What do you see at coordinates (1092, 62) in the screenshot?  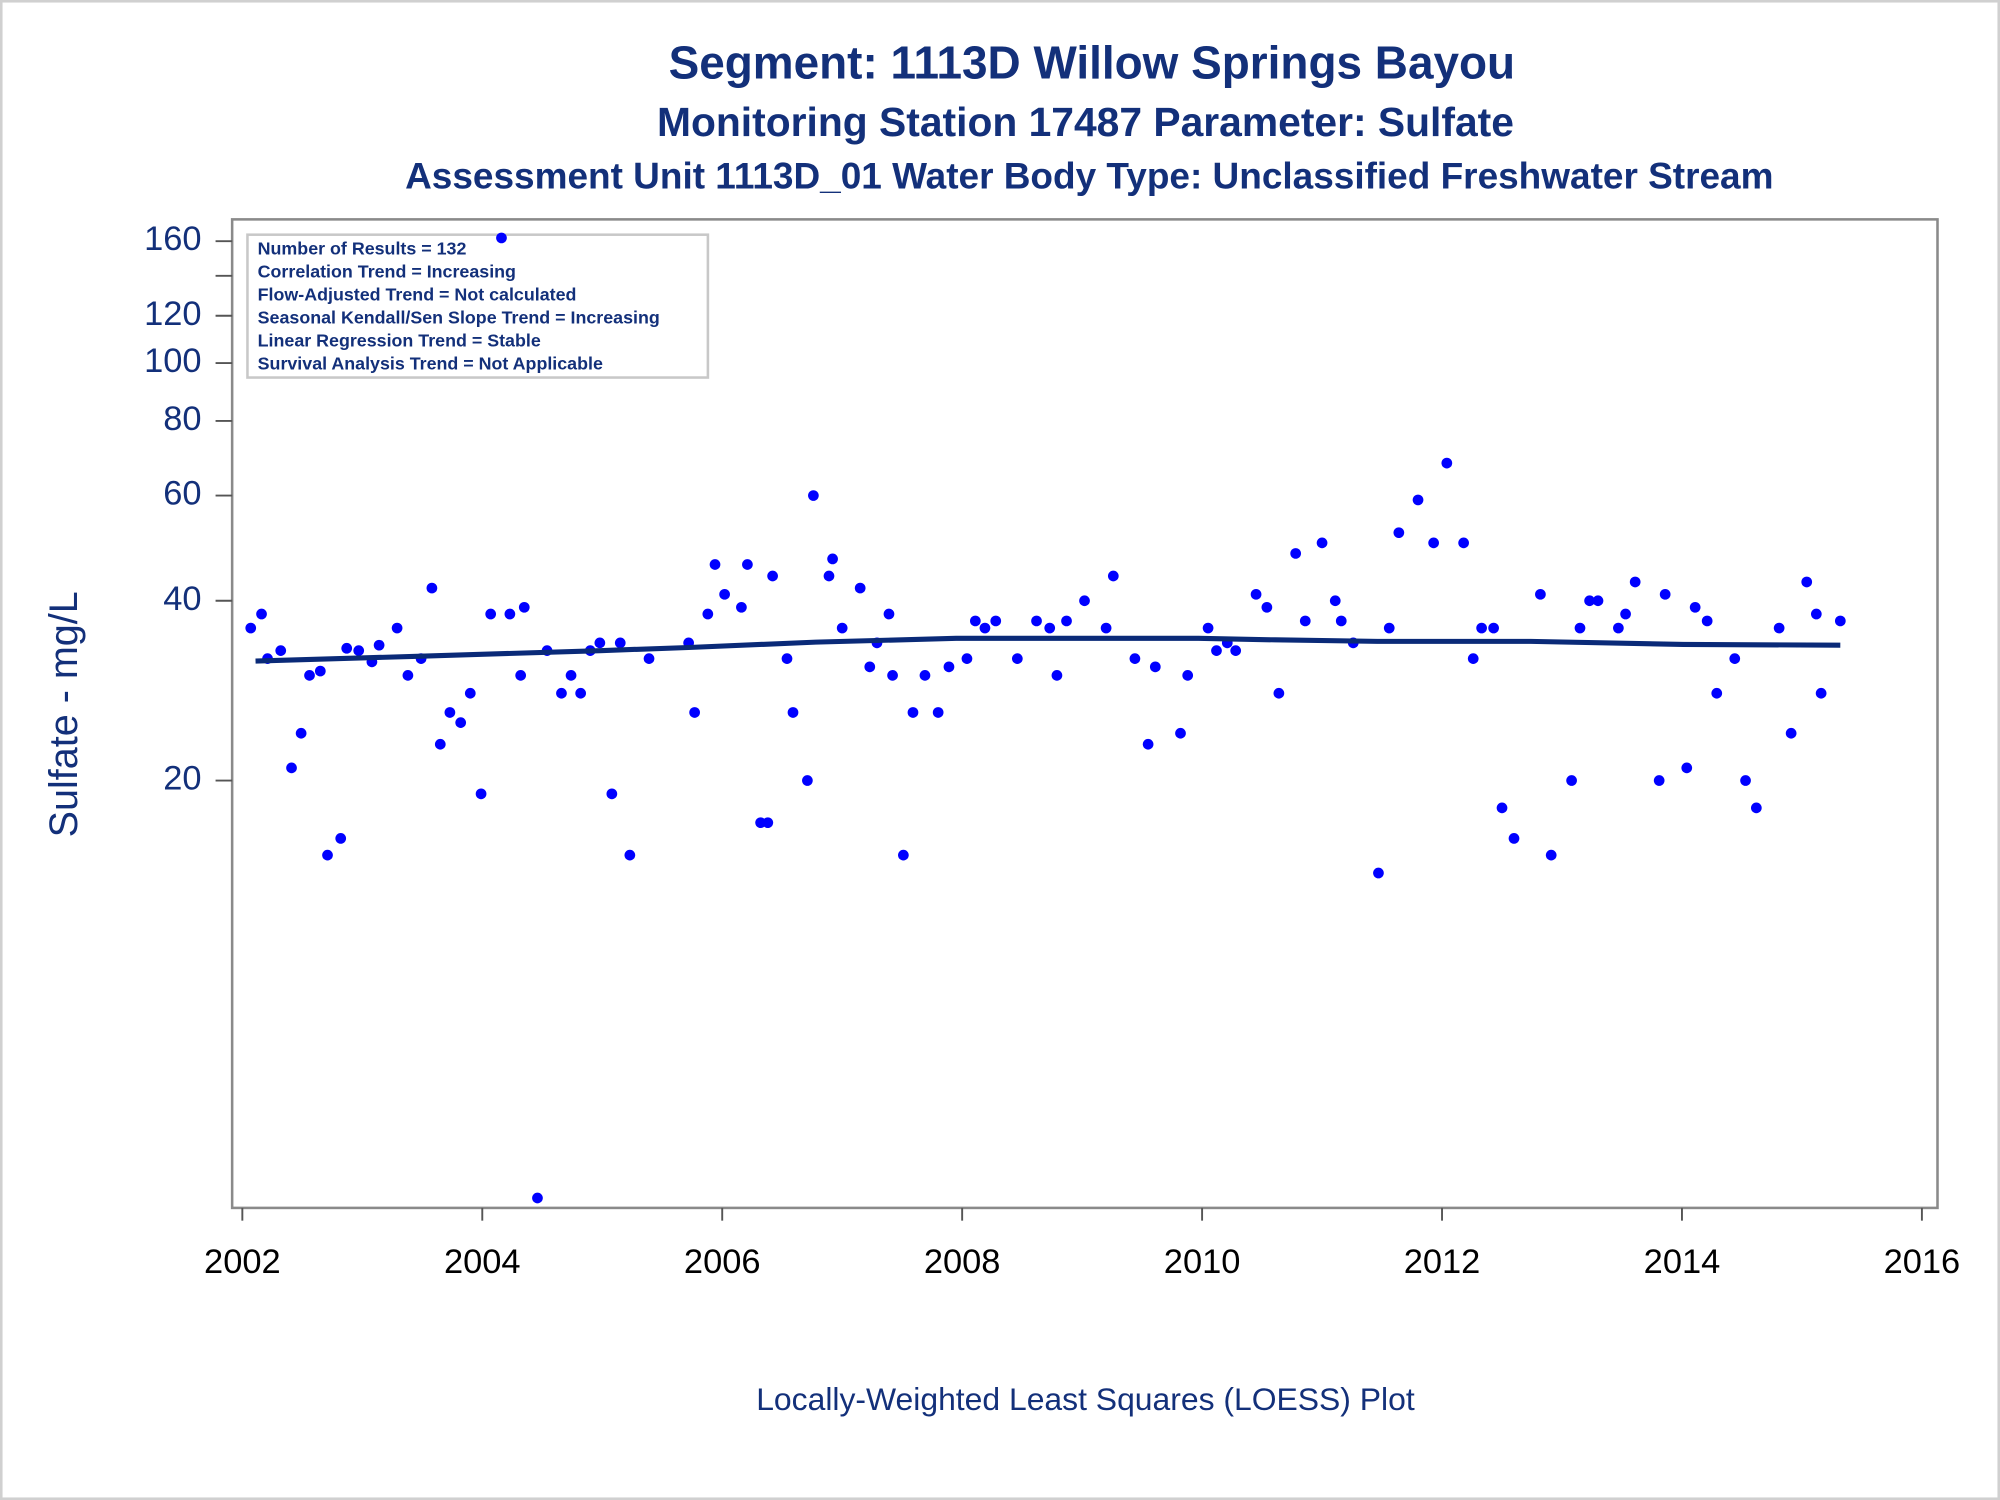 I see `chart-title: Segment: 1113D Willow Springs Bayou` at bounding box center [1092, 62].